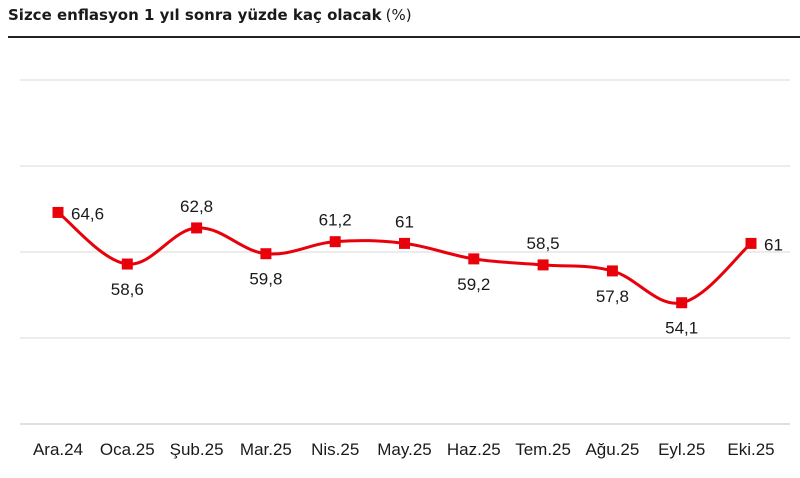  What do you see at coordinates (197, 449) in the screenshot?
I see `x-tick-label: Şub.25` at bounding box center [197, 449].